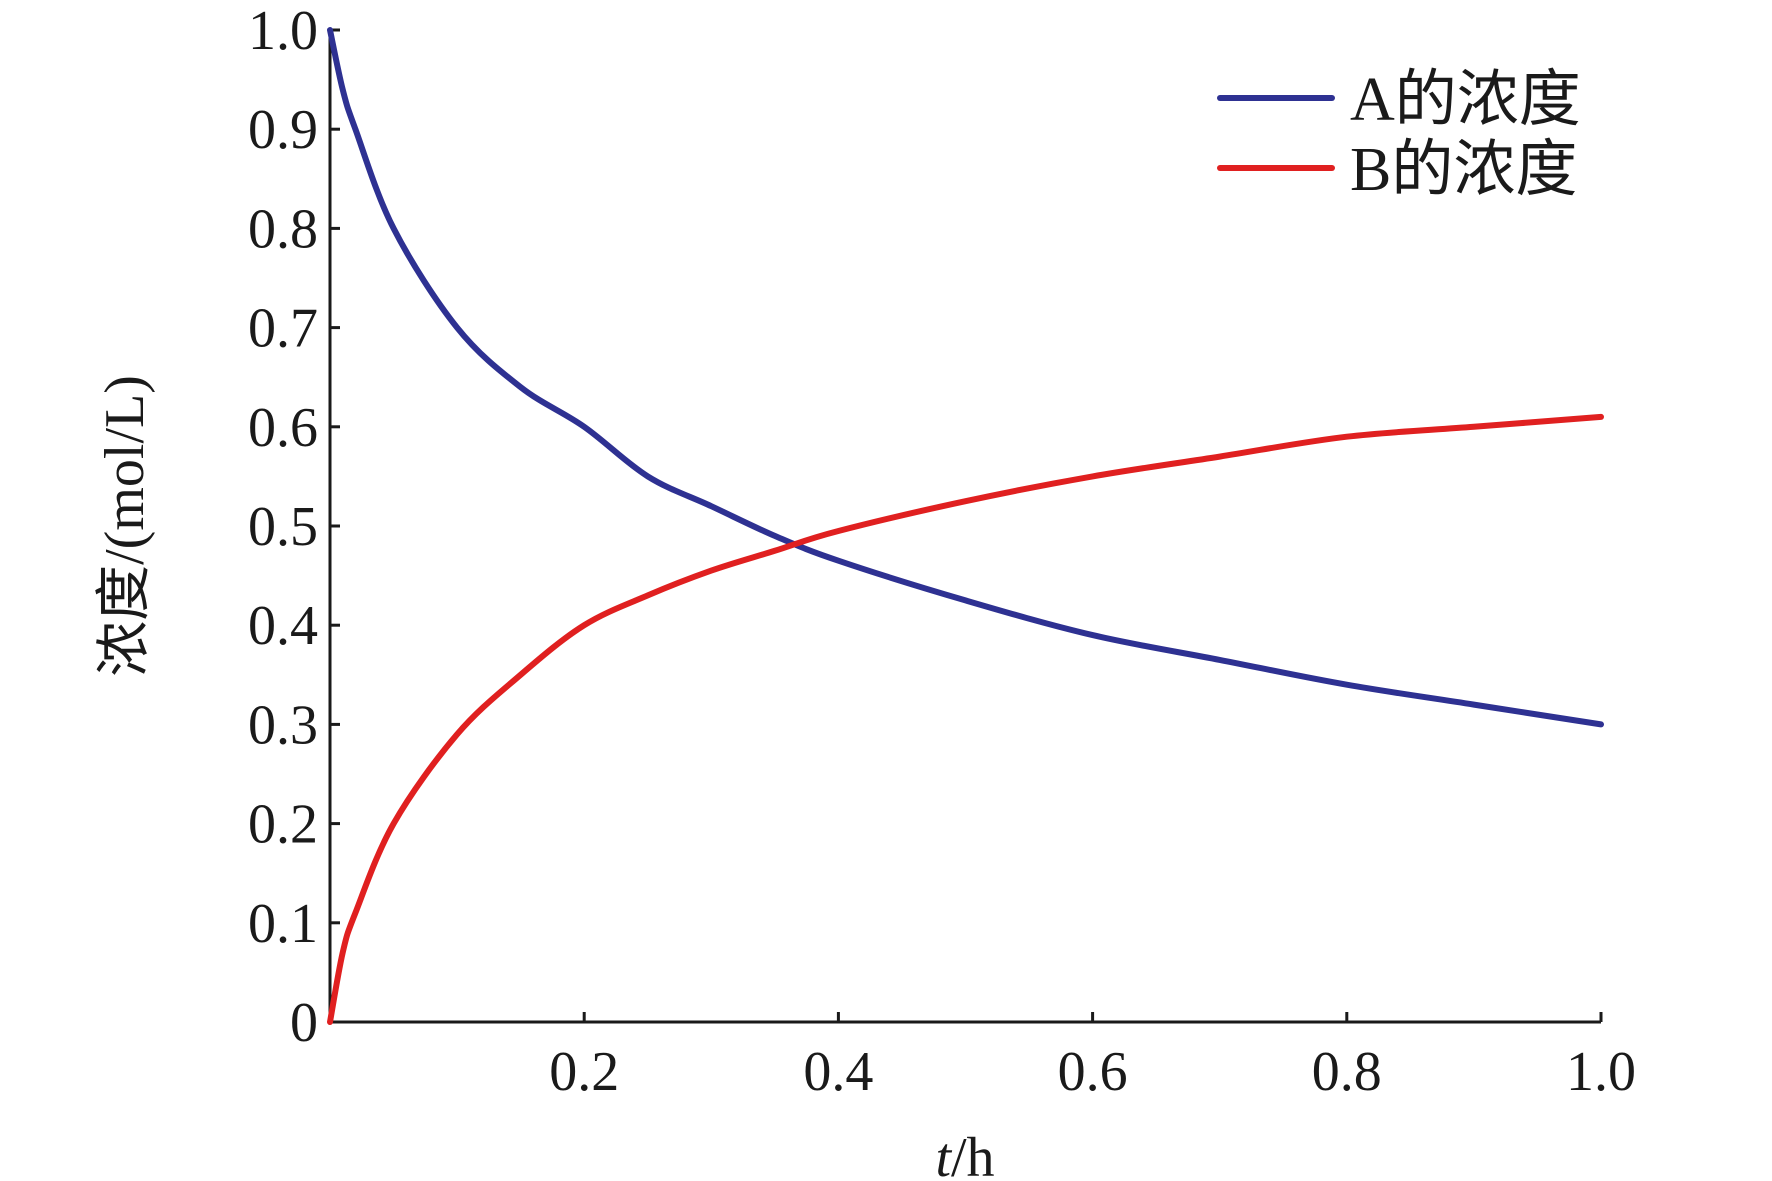  Describe the element at coordinates (964, 1154) in the screenshot. I see `x-axis-title: t/h` at that location.